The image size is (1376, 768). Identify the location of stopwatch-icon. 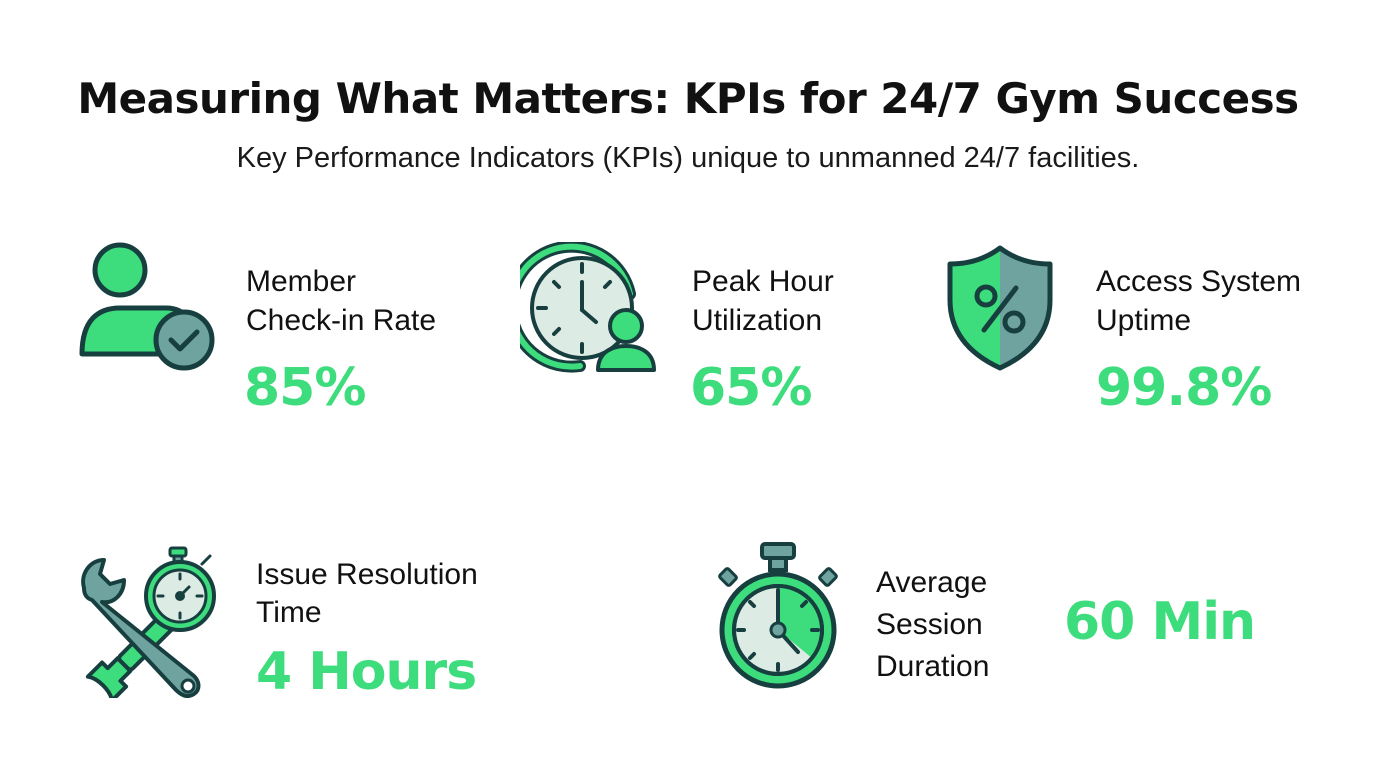
(778, 615).